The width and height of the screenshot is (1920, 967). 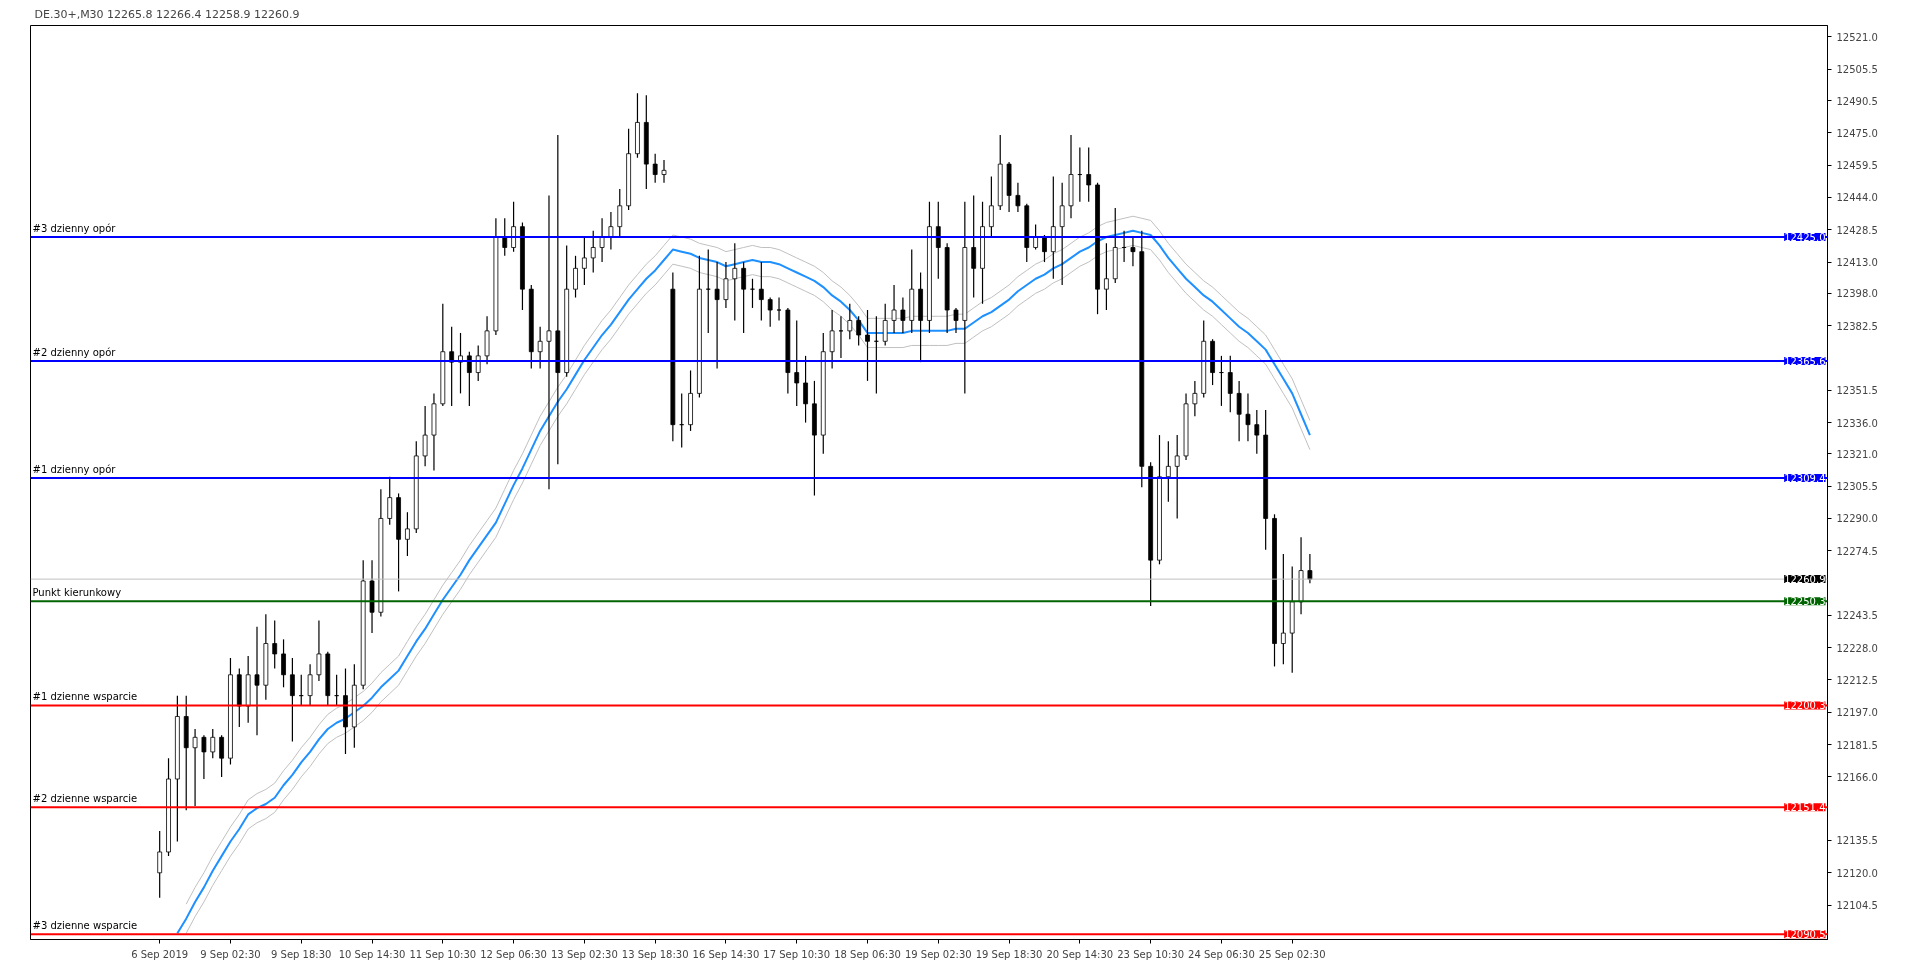 I want to click on y-tick-label: 12521.0, so click(x=1857, y=37).